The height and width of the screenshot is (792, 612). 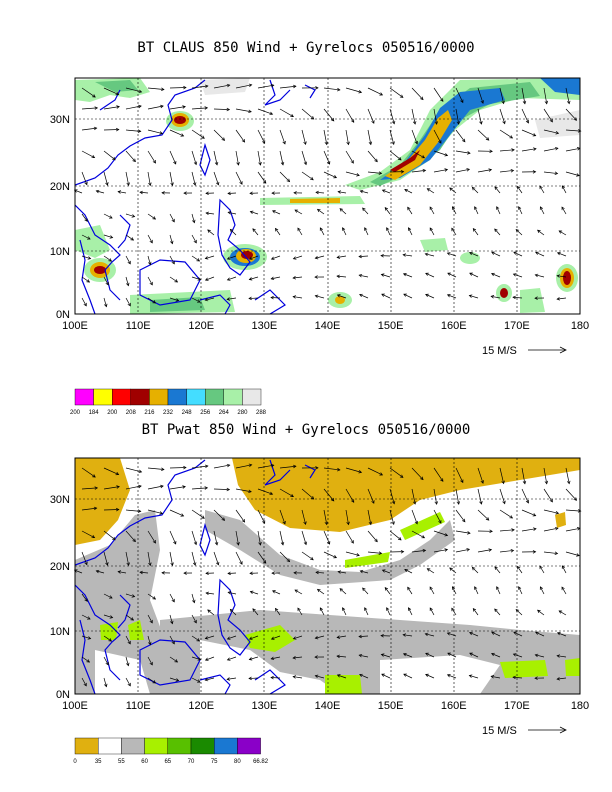 What do you see at coordinates (306, 430) in the screenshot?
I see `panel-2-title: BT Pwat 850 Wind + Gyrelocs 050516/0000` at bounding box center [306, 430].